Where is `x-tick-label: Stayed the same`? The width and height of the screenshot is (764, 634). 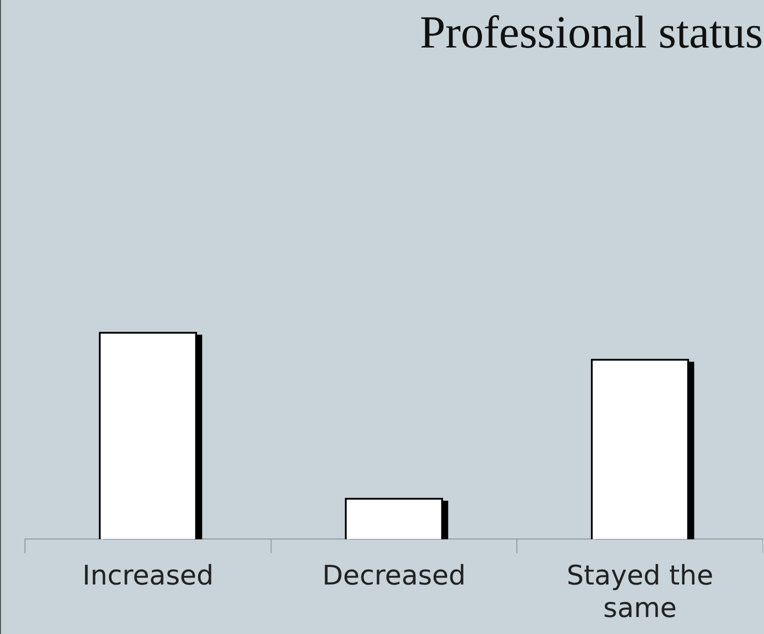 x-tick-label: Stayed the same is located at coordinates (640, 592).